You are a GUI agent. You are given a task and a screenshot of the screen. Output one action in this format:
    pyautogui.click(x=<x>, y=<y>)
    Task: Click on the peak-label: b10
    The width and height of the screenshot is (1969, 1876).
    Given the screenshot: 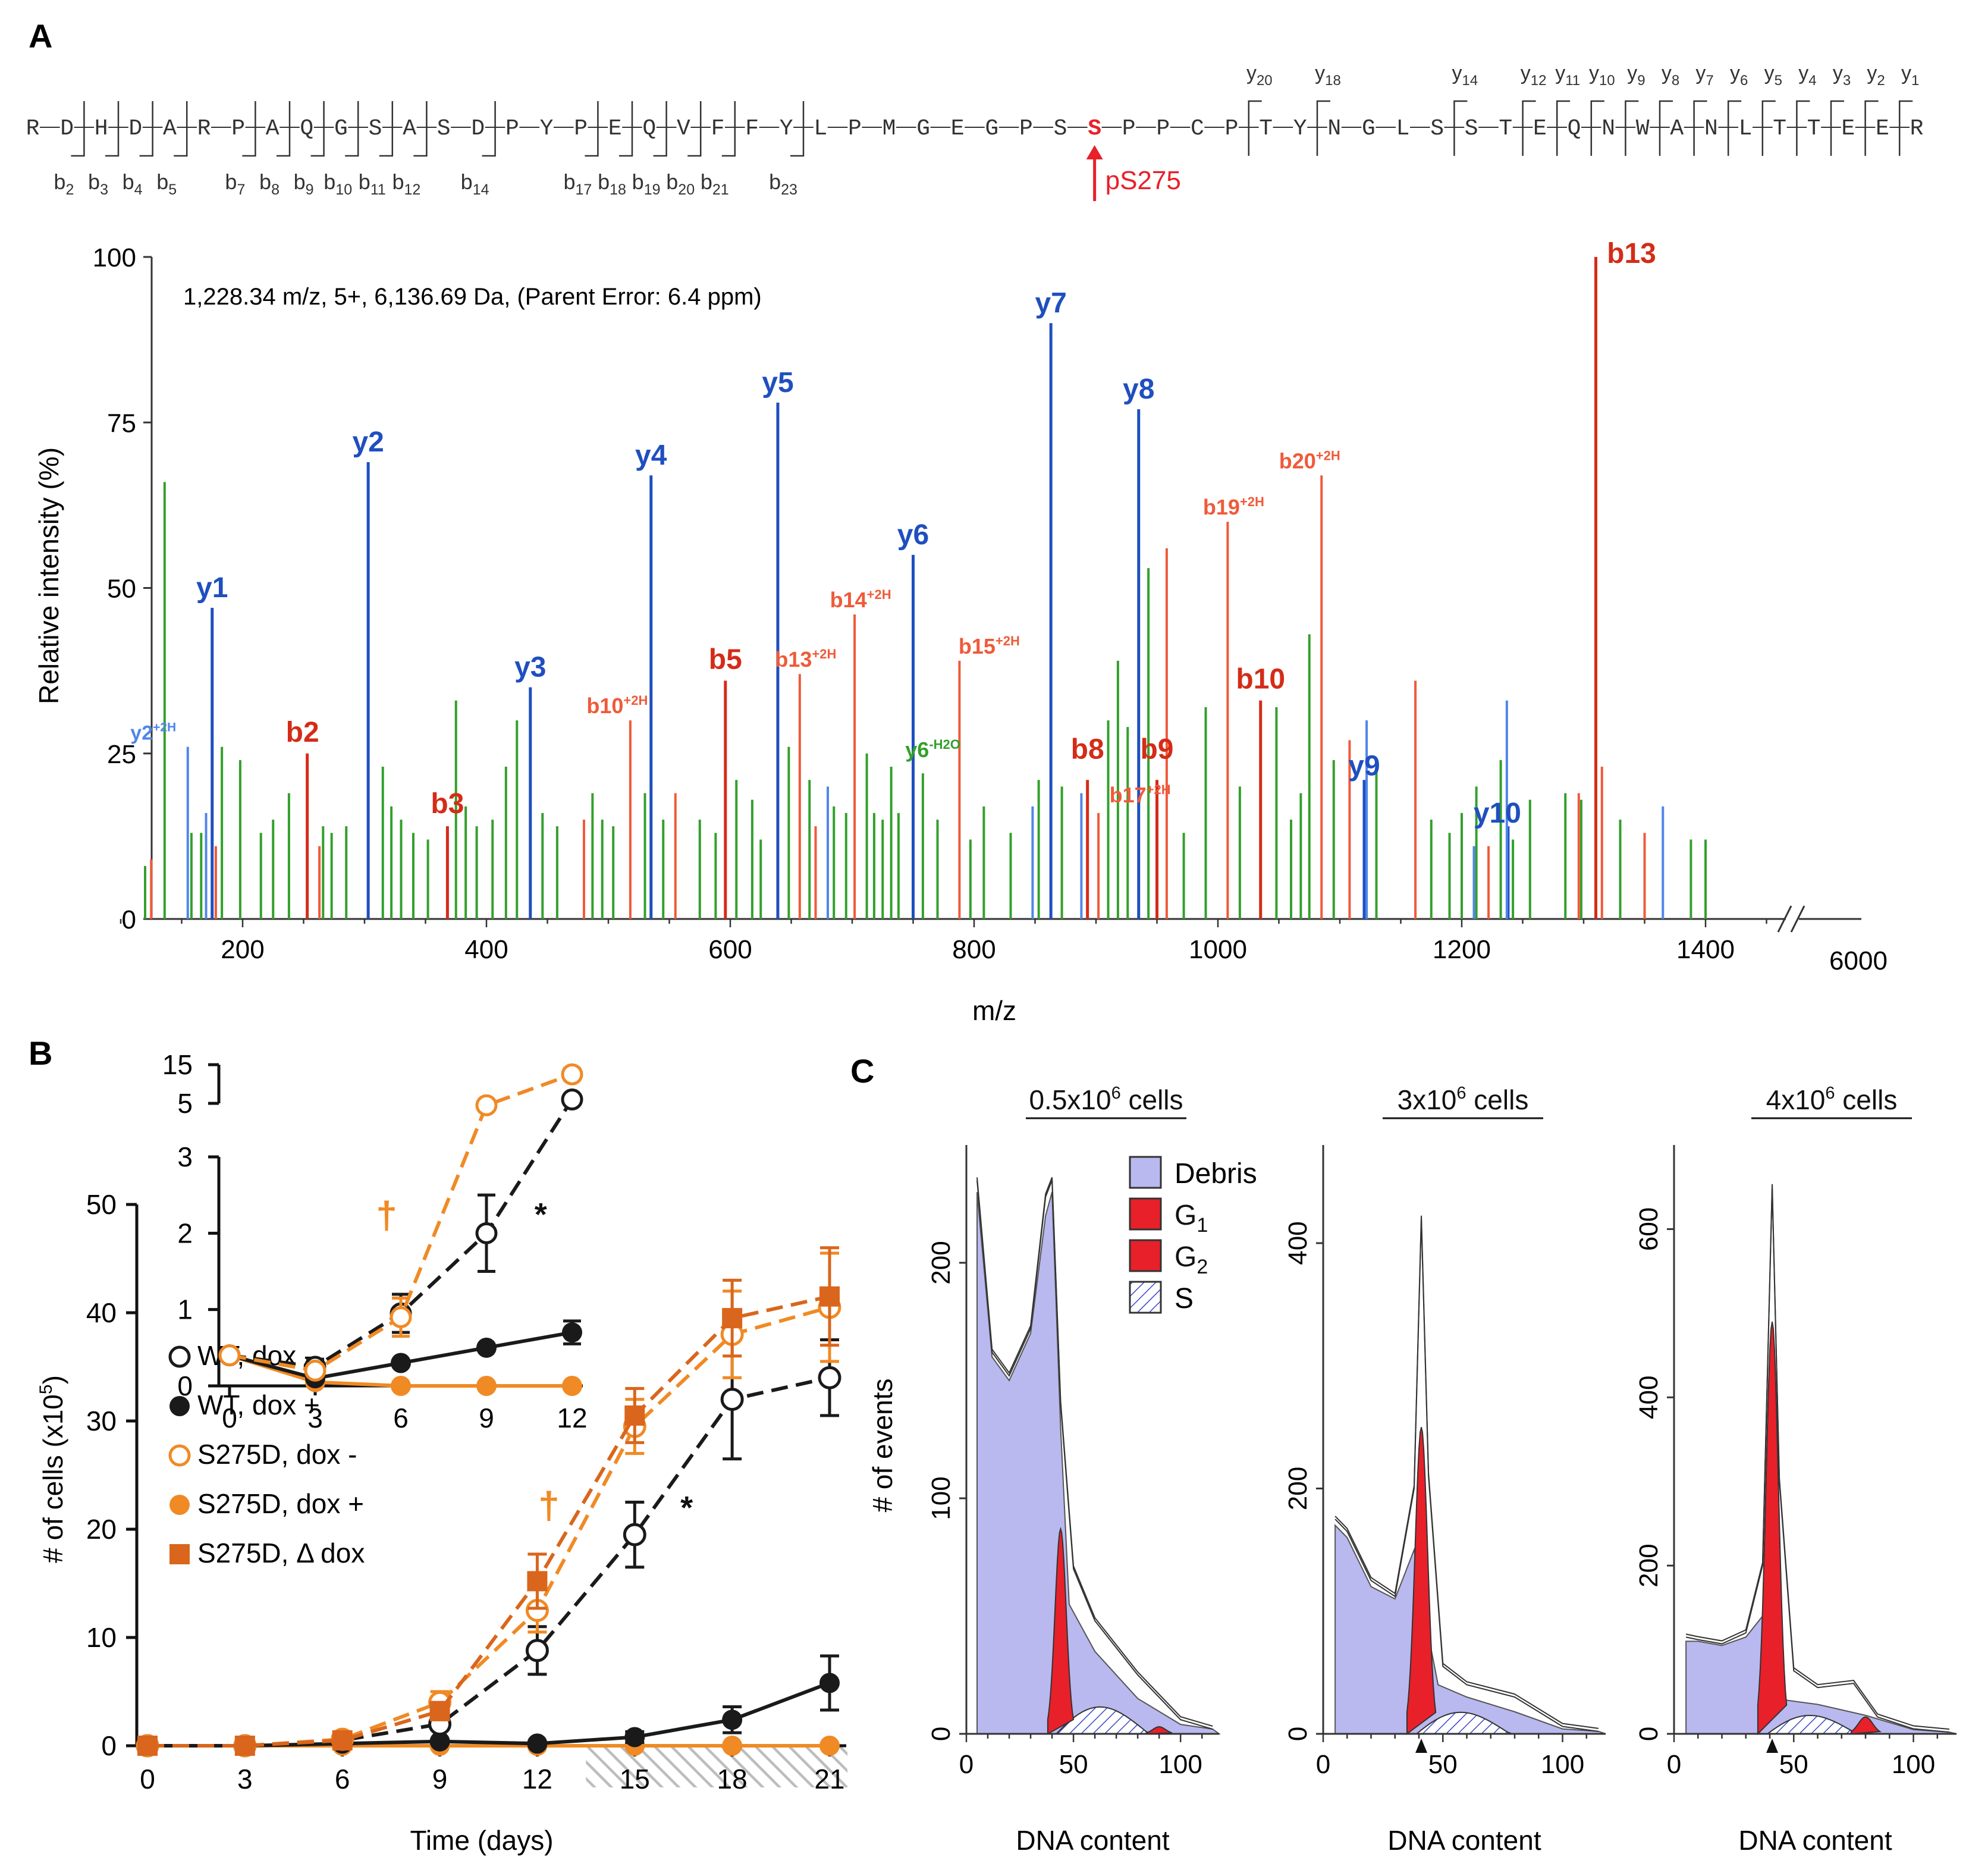 What is the action you would take?
    pyautogui.click(x=1260, y=679)
    